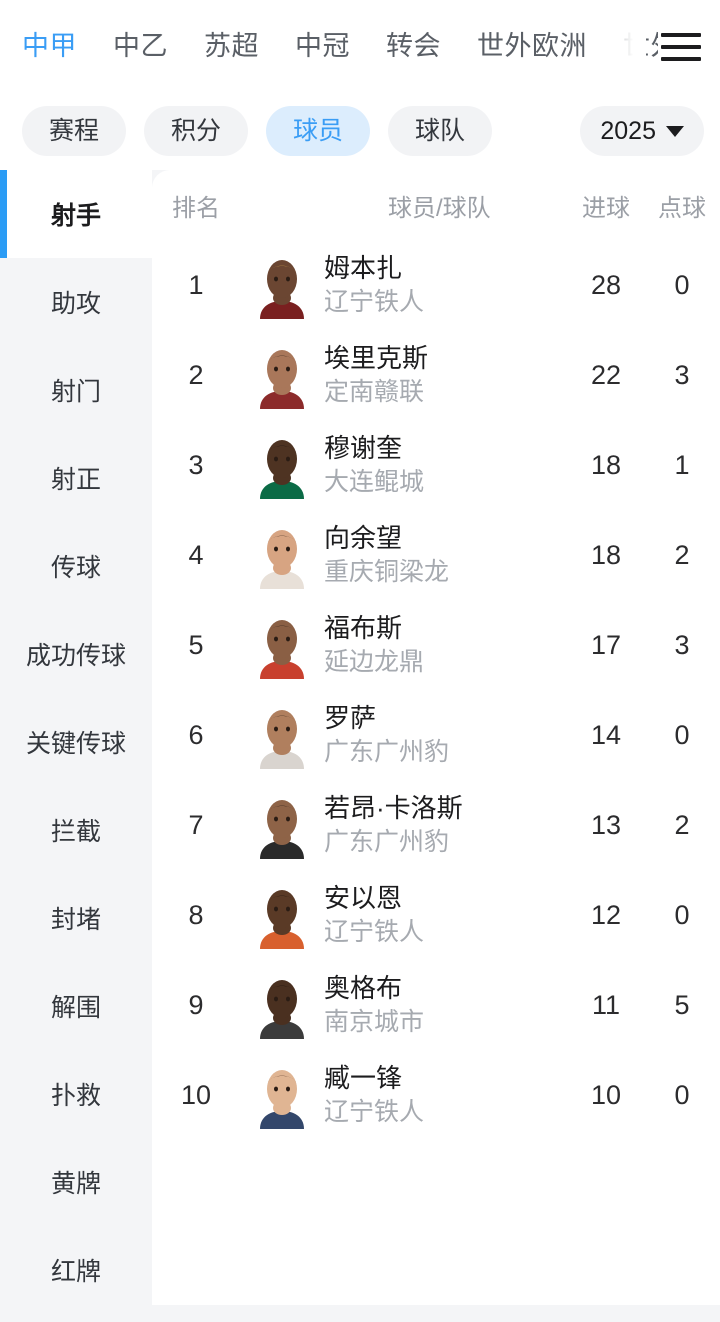  I want to click on table-row: 6 罗萨 广东广州豹 14 0, so click(436, 735).